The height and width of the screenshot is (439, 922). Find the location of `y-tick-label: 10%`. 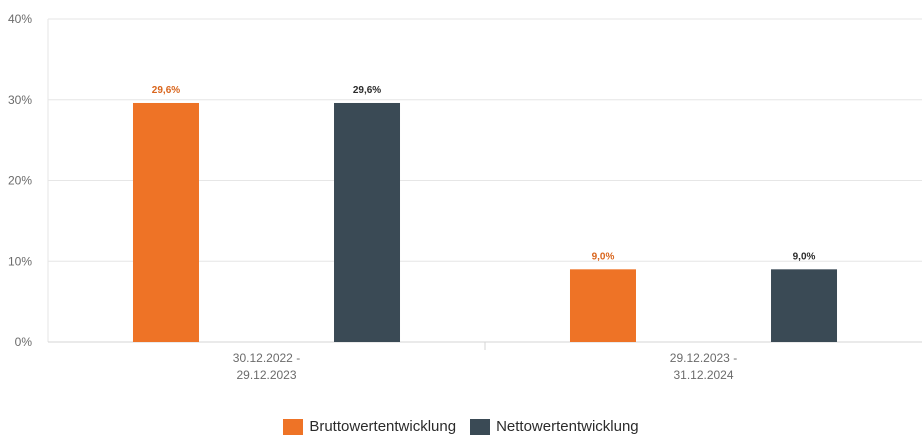

y-tick-label: 10% is located at coordinates (20, 261).